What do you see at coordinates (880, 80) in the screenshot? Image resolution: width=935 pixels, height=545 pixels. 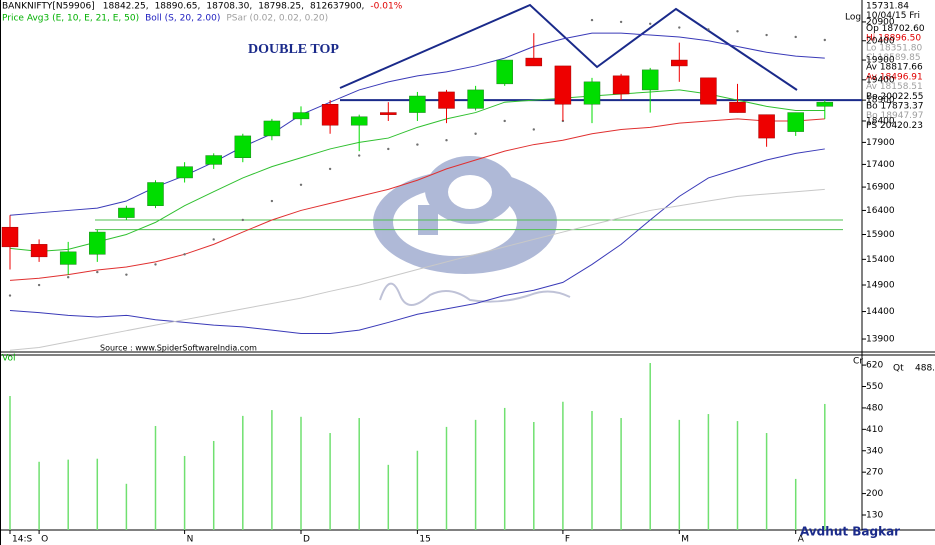 I see `y-tick-label: 19400` at bounding box center [880, 80].